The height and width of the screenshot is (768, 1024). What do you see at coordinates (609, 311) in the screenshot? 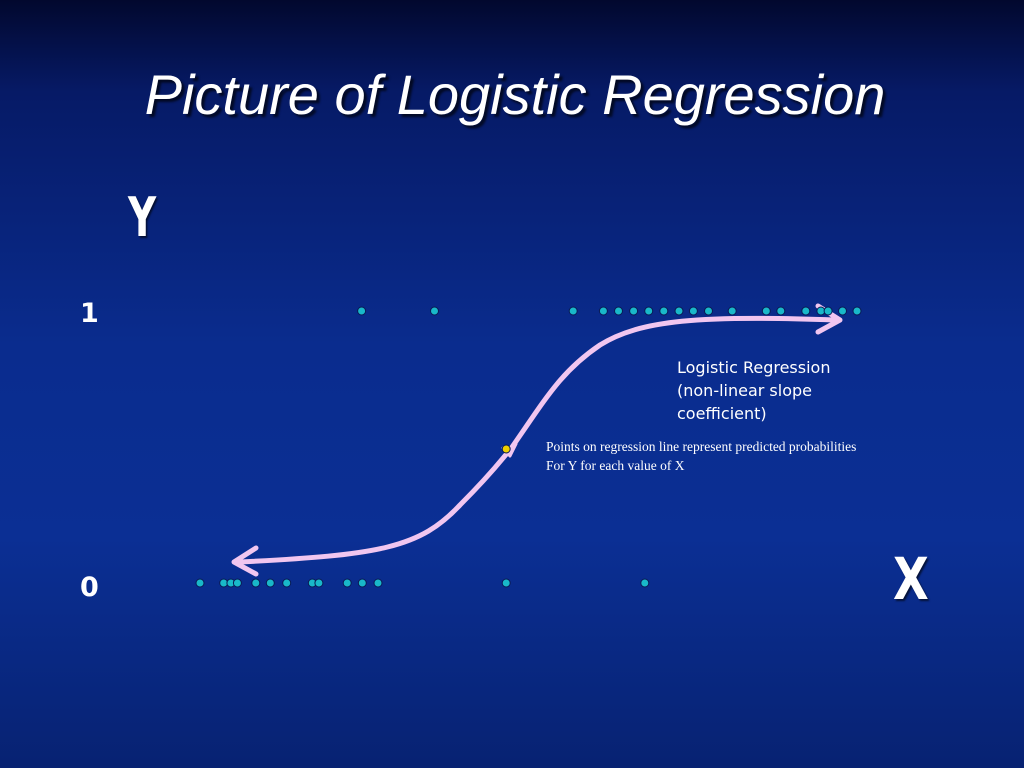
I see `observations-y1` at bounding box center [609, 311].